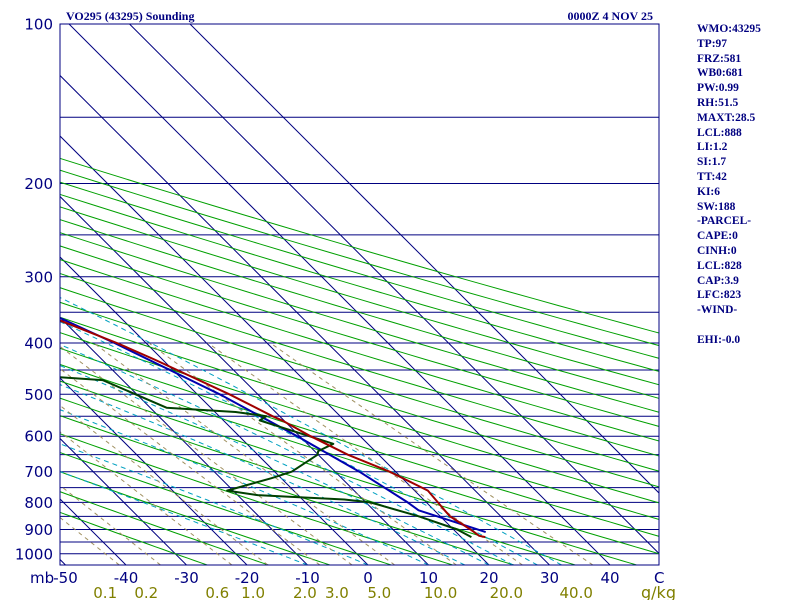 The image size is (800, 600). What do you see at coordinates (126, 578) in the screenshot?
I see `temperature-tick-label: -40` at bounding box center [126, 578].